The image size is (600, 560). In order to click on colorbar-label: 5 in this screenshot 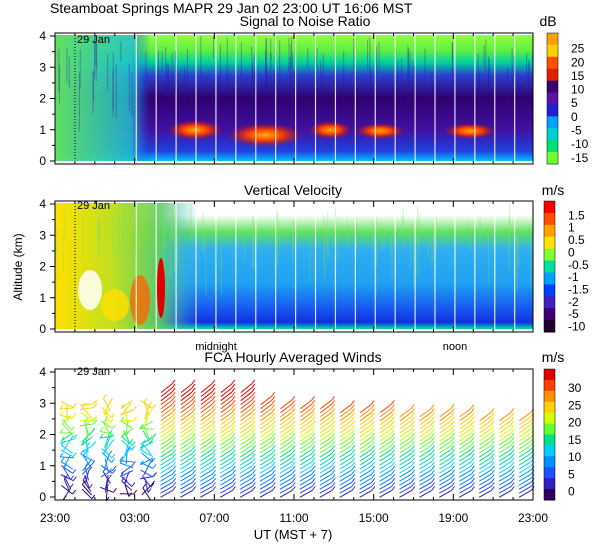, I will do `click(574, 103)`.